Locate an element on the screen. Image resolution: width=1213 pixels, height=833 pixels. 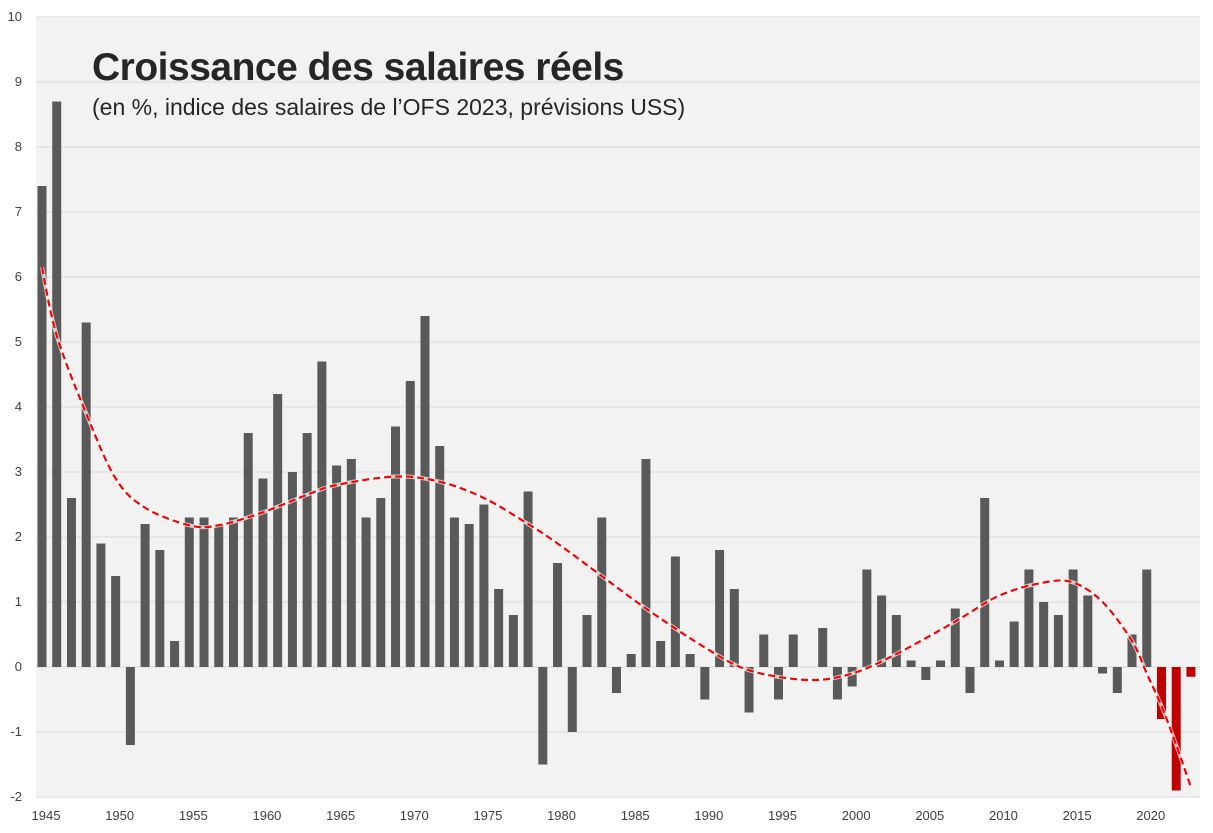
bar-1993 is located at coordinates (749, 690).